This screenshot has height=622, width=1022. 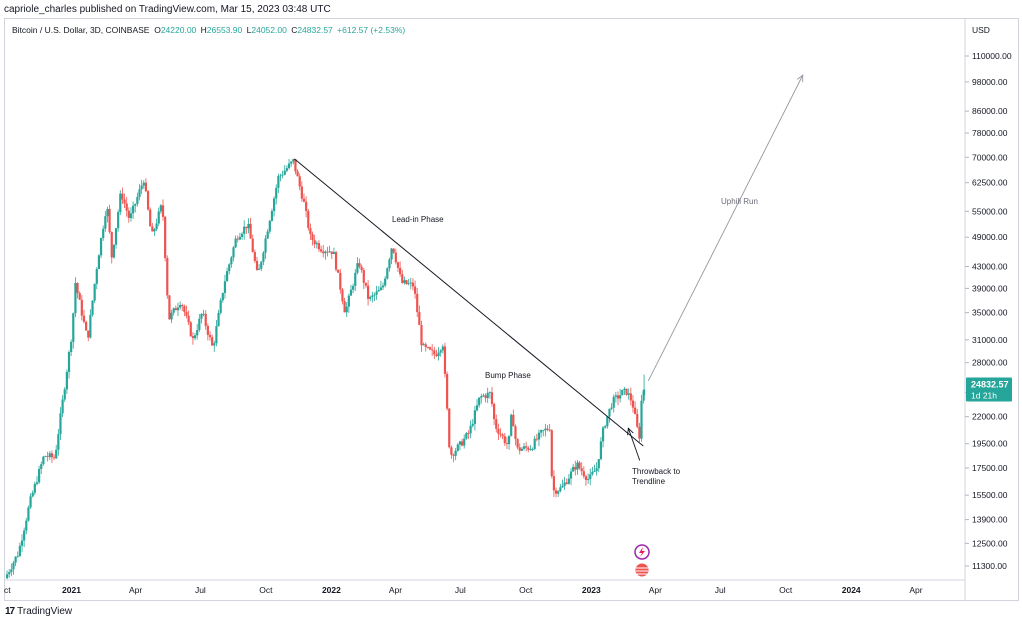 What do you see at coordinates (38, 611) in the screenshot?
I see `tradingview-logo: 17 TradingView` at bounding box center [38, 611].